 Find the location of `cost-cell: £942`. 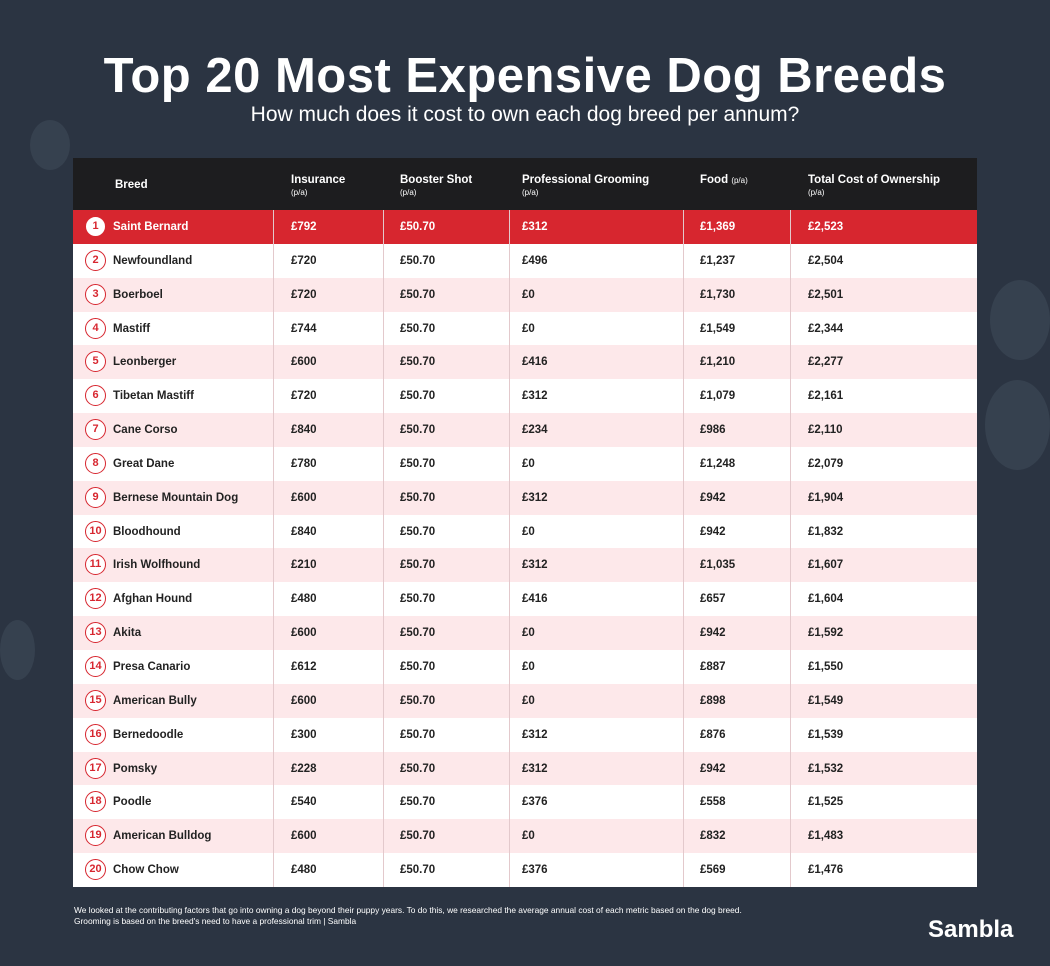

cost-cell: £942 is located at coordinates (713, 497).